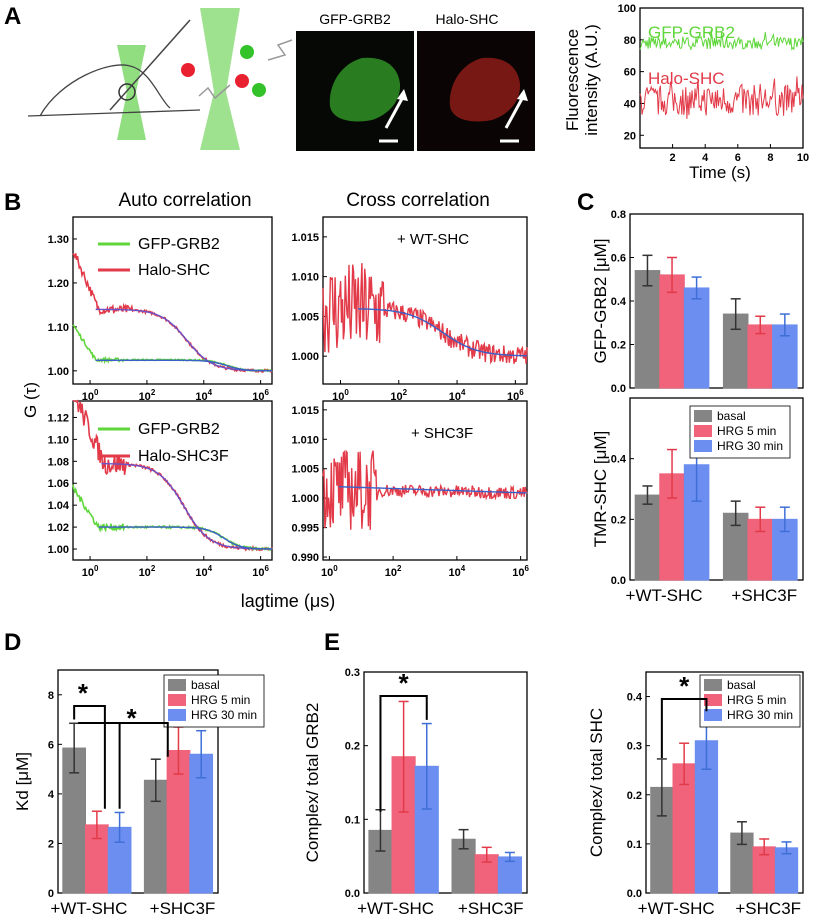 This screenshot has width=815, height=924. I want to click on bar-d-ytick-label: 6, so click(51, 745).